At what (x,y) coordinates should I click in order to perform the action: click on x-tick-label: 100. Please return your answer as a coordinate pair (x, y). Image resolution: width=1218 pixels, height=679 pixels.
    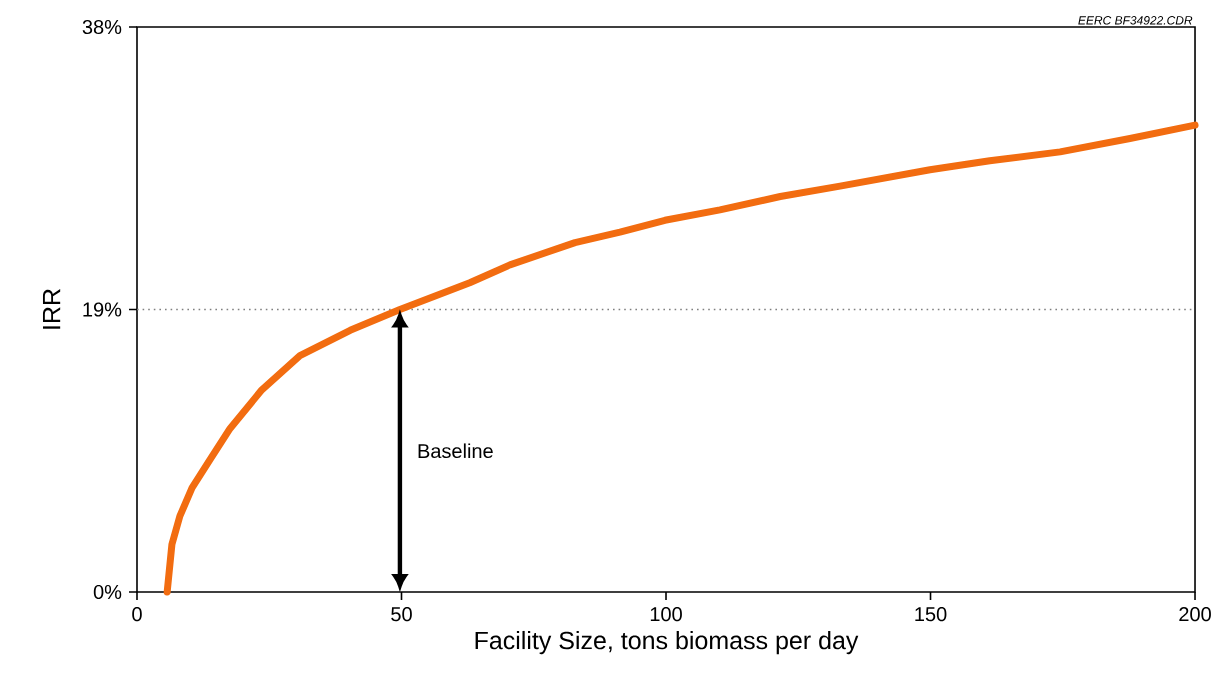
    Looking at the image, I should click on (666, 614).